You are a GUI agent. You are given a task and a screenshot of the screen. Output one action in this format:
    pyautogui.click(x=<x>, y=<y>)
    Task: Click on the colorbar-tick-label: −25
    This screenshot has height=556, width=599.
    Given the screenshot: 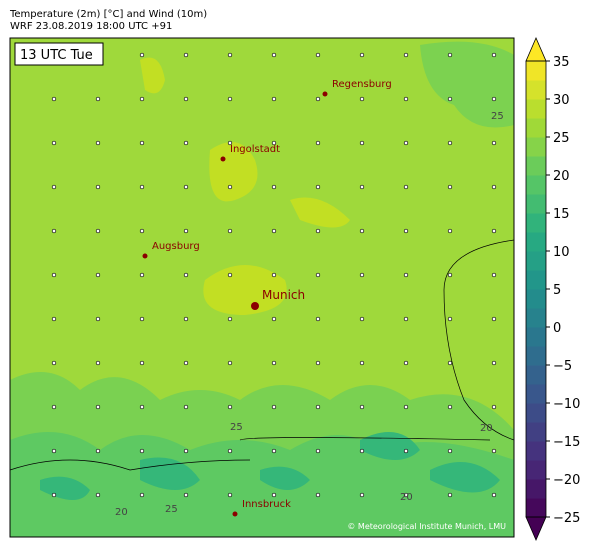 What is the action you would take?
    pyautogui.click(x=566, y=518)
    